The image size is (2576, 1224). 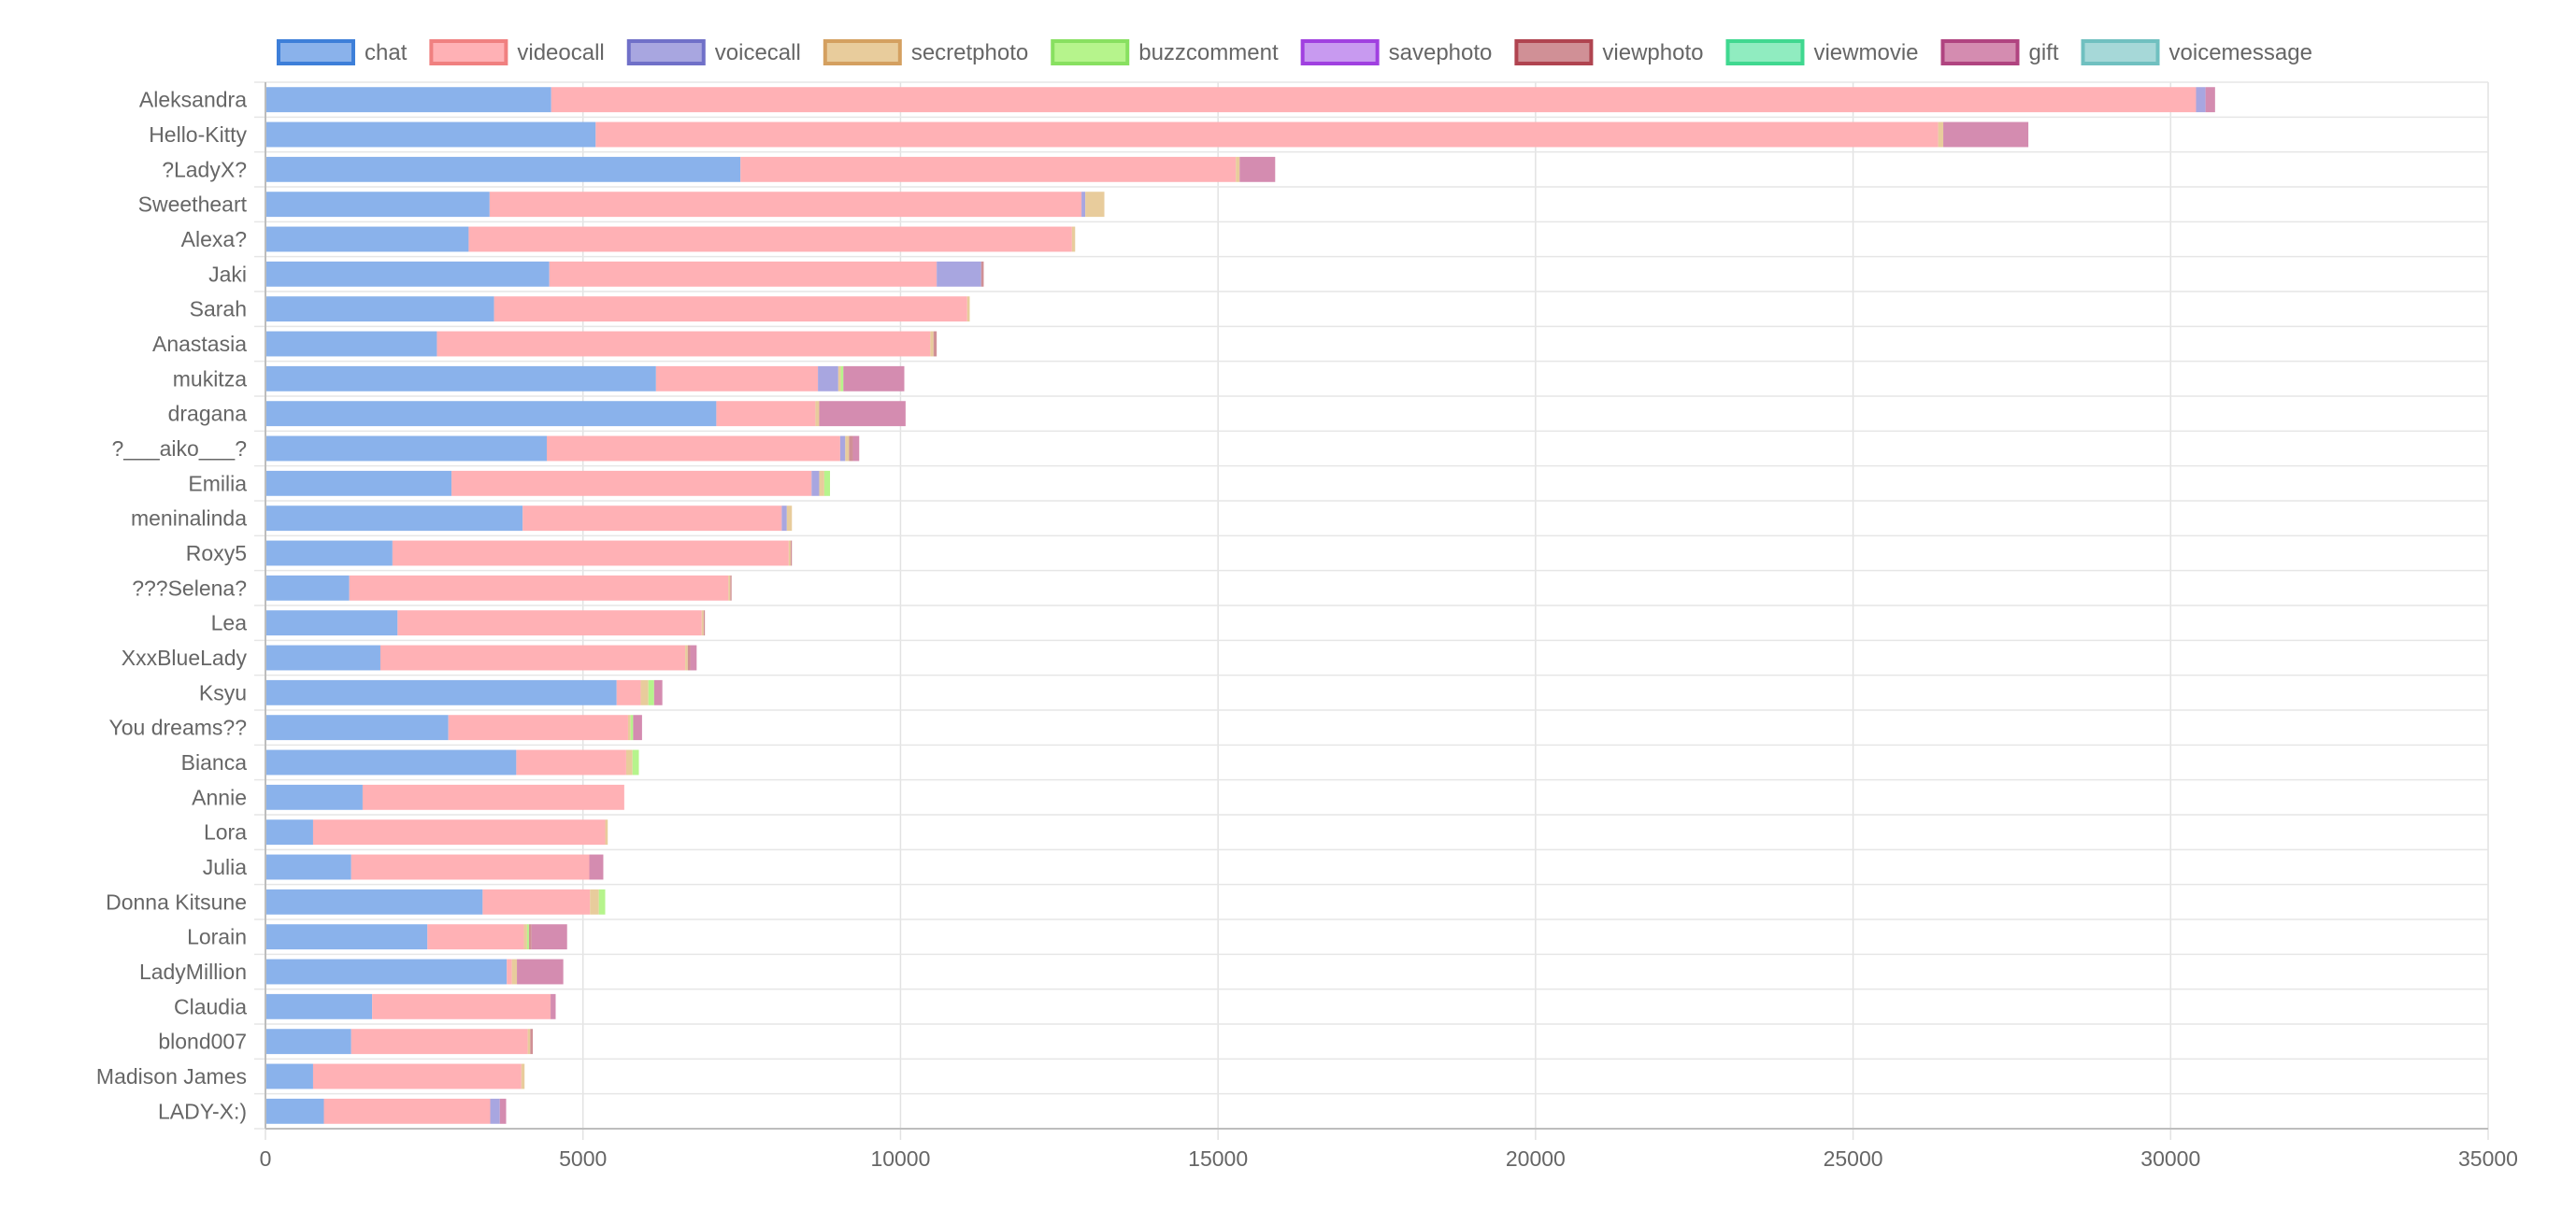 What do you see at coordinates (925, 52) in the screenshot?
I see `legend-item-secretphoto: secretphoto` at bounding box center [925, 52].